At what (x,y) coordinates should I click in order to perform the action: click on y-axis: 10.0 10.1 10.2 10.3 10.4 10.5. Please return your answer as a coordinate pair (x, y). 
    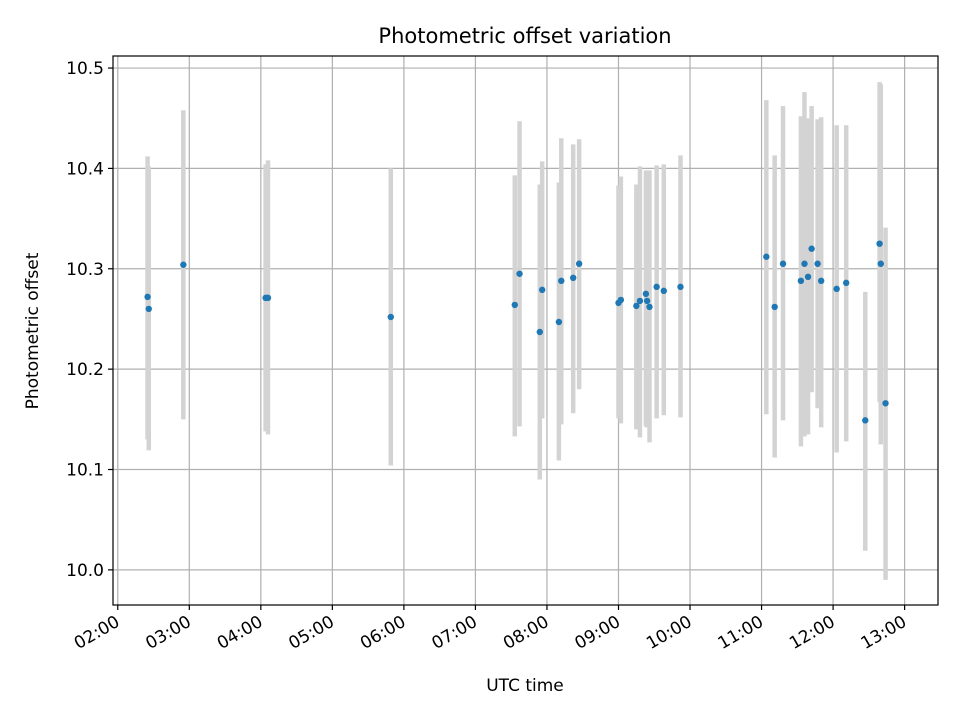
    Looking at the image, I should click on (89, 320).